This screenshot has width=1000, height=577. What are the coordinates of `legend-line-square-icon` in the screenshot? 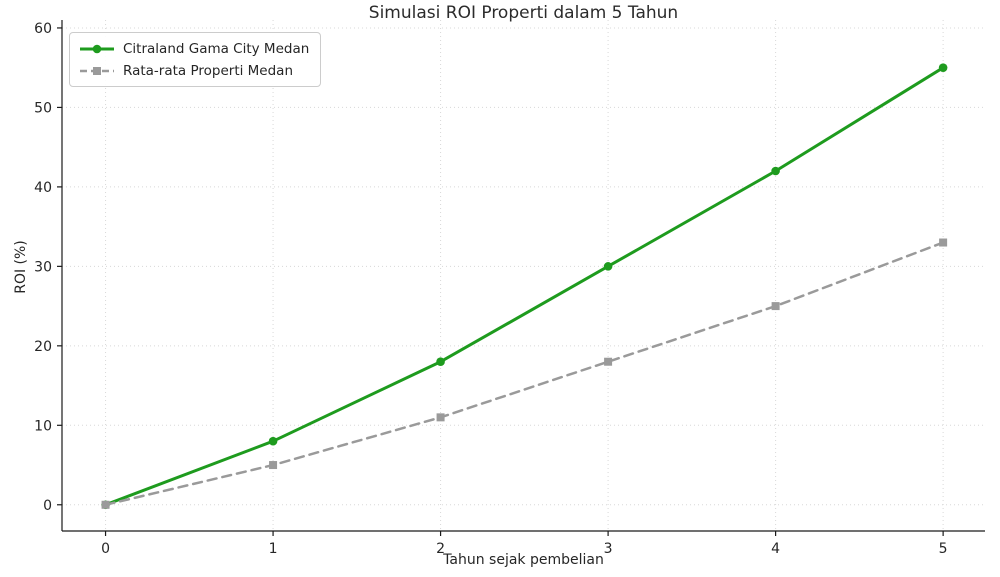 It's located at (97, 70).